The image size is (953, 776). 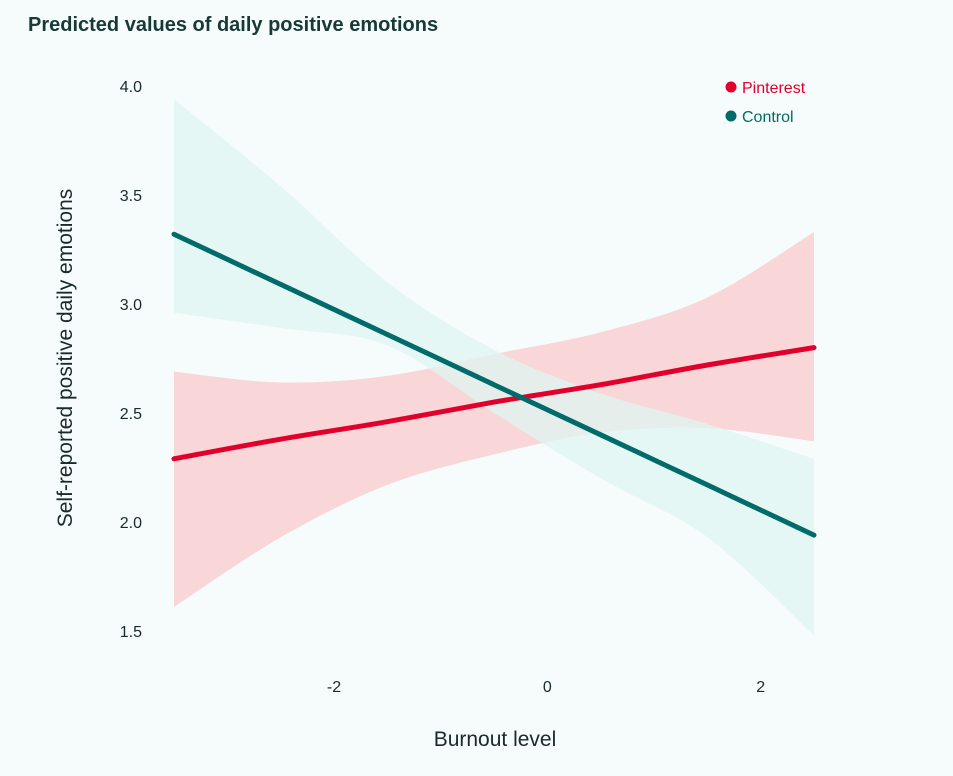 I want to click on y-axis-ticks: 1.5 2.0 2.5 3.0 3.5 4.0, so click(x=131, y=360).